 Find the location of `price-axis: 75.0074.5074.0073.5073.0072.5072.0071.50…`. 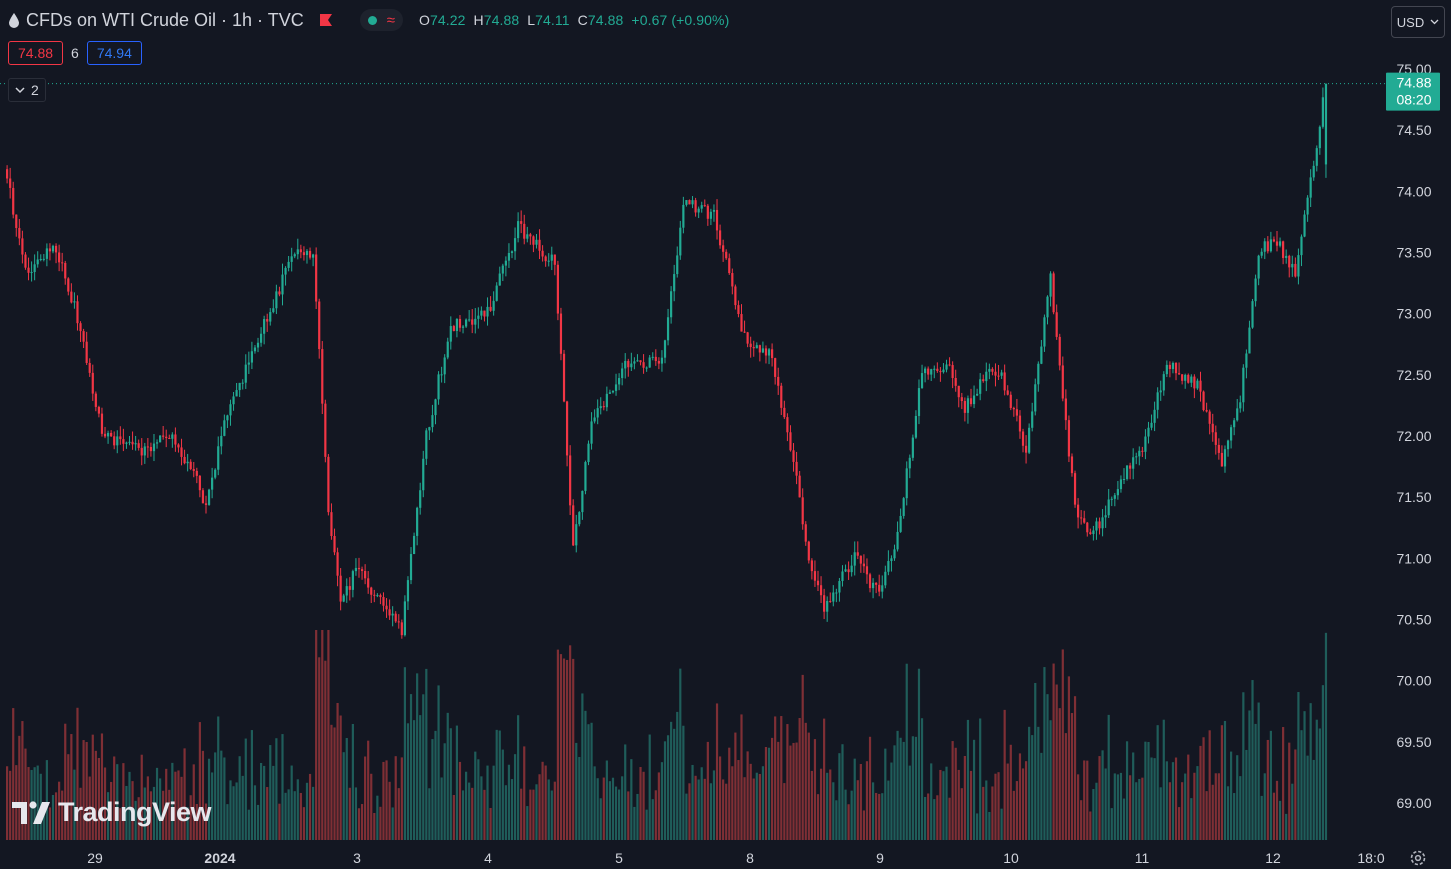

price-axis: 75.0074.5074.0073.5073.0072.5072.0071.50… is located at coordinates (1413, 436).